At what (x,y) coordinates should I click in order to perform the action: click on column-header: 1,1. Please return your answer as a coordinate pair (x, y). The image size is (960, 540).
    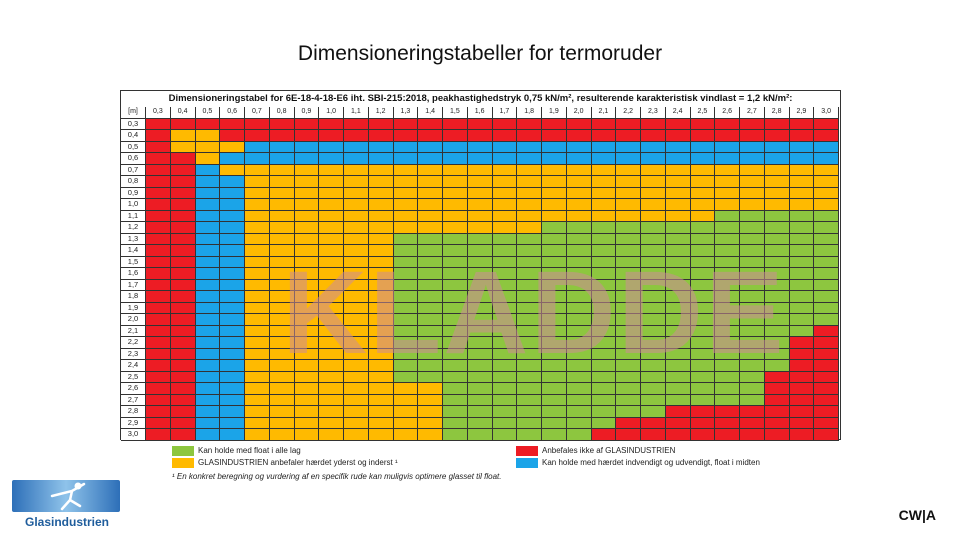
    Looking at the image, I should click on (356, 113).